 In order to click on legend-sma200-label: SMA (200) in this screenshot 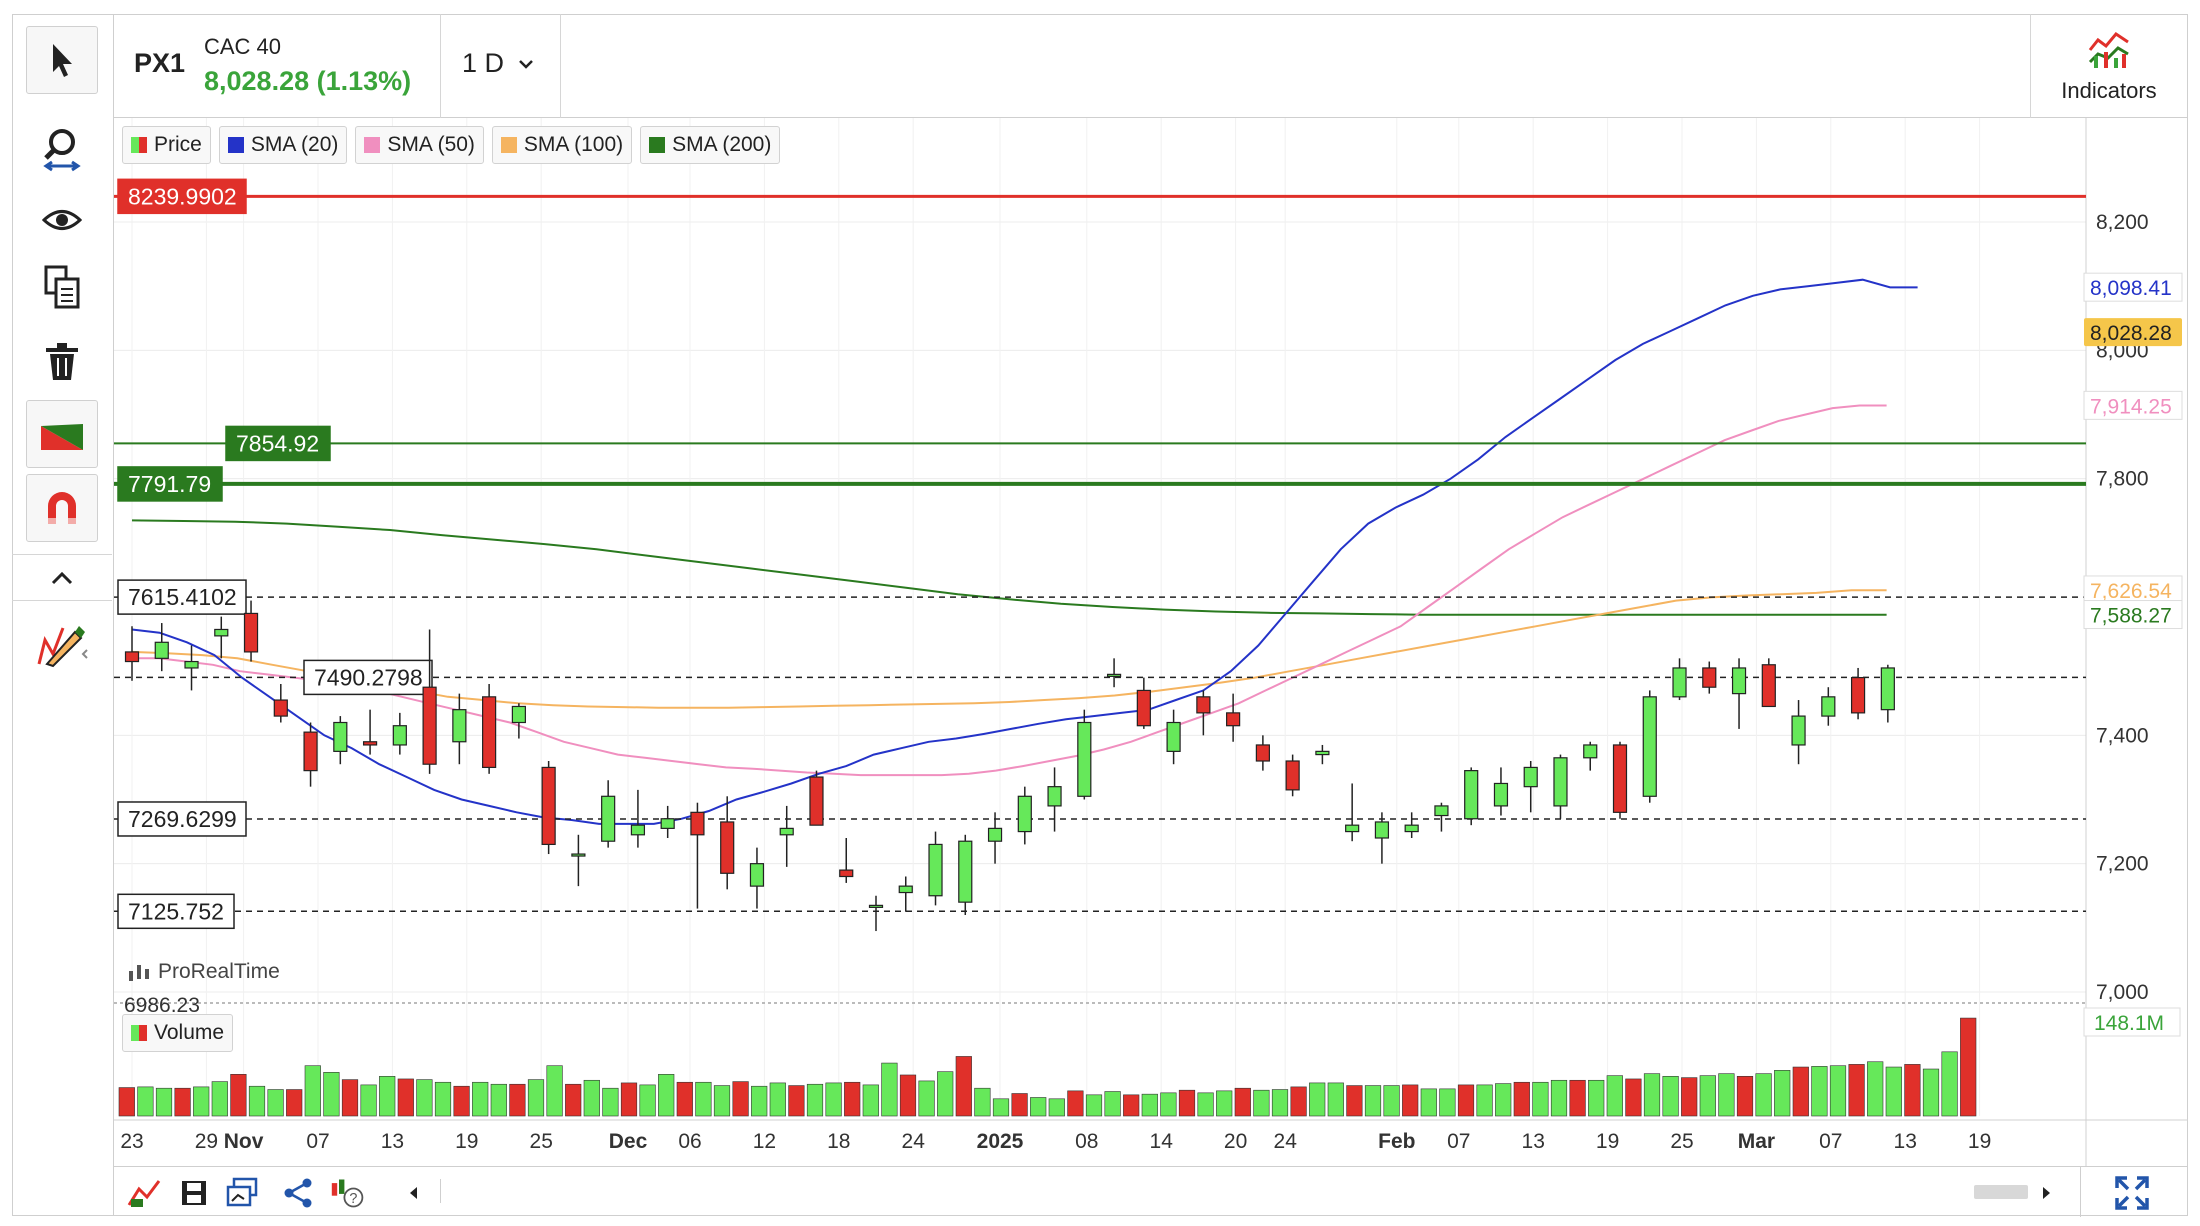, I will do `click(722, 144)`.